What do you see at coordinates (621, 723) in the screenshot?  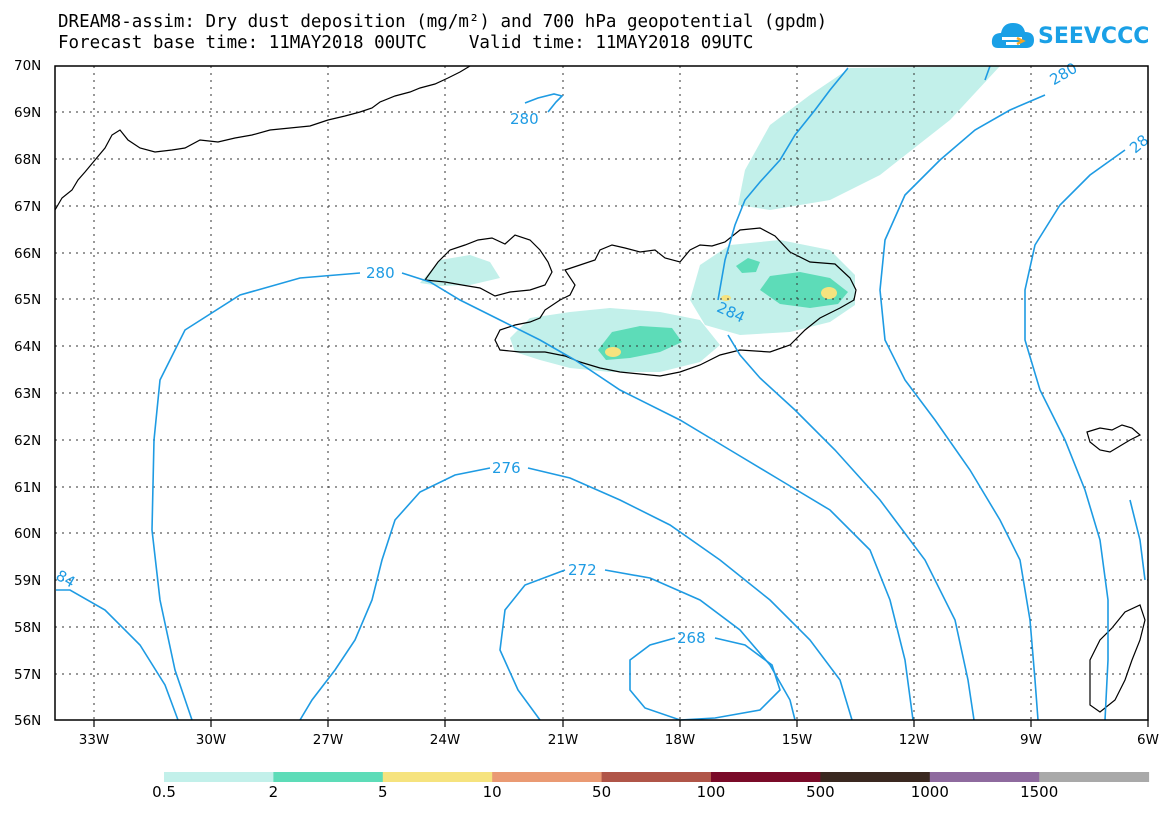 I see `axis-ticks` at bounding box center [621, 723].